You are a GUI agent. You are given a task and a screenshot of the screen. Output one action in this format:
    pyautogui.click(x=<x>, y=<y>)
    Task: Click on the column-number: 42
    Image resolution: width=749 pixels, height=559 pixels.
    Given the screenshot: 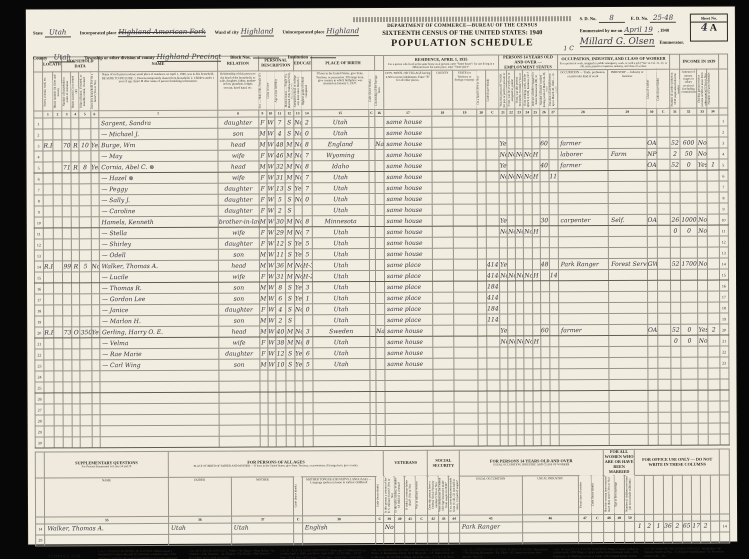 What is the action you would take?
    pyautogui.click(x=433, y=518)
    